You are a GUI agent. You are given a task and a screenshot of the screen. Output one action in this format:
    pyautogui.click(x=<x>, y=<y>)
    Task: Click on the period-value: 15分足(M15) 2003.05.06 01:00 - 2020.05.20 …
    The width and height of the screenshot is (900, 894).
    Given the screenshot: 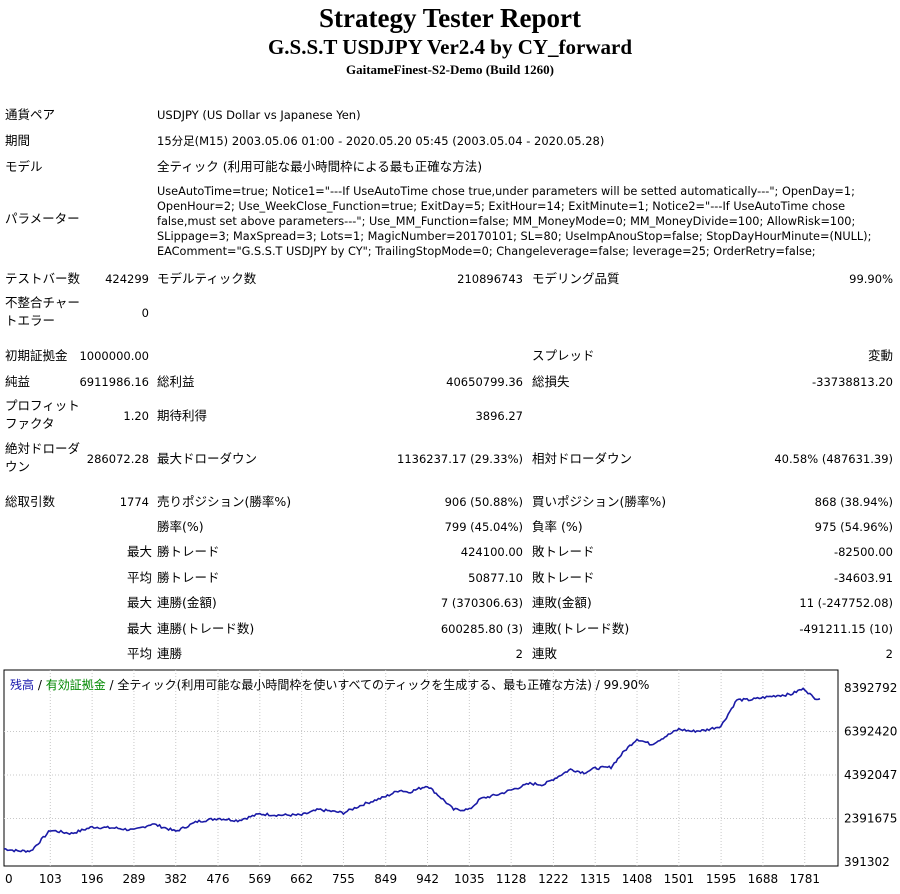 What is the action you would take?
    pyautogui.click(x=381, y=141)
    